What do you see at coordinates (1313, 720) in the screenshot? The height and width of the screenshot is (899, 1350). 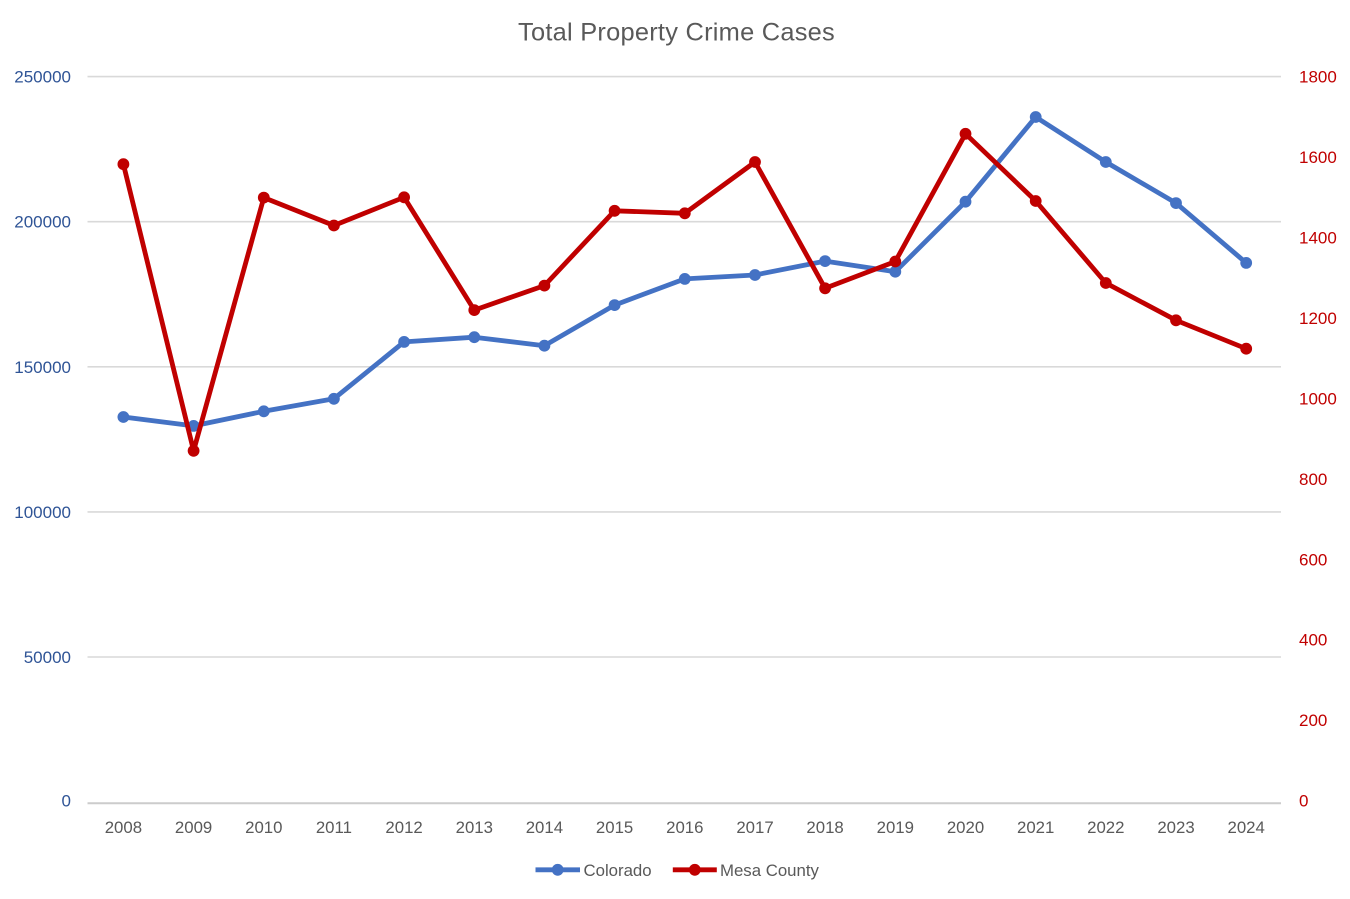 I see `svg-text: 200` at bounding box center [1313, 720].